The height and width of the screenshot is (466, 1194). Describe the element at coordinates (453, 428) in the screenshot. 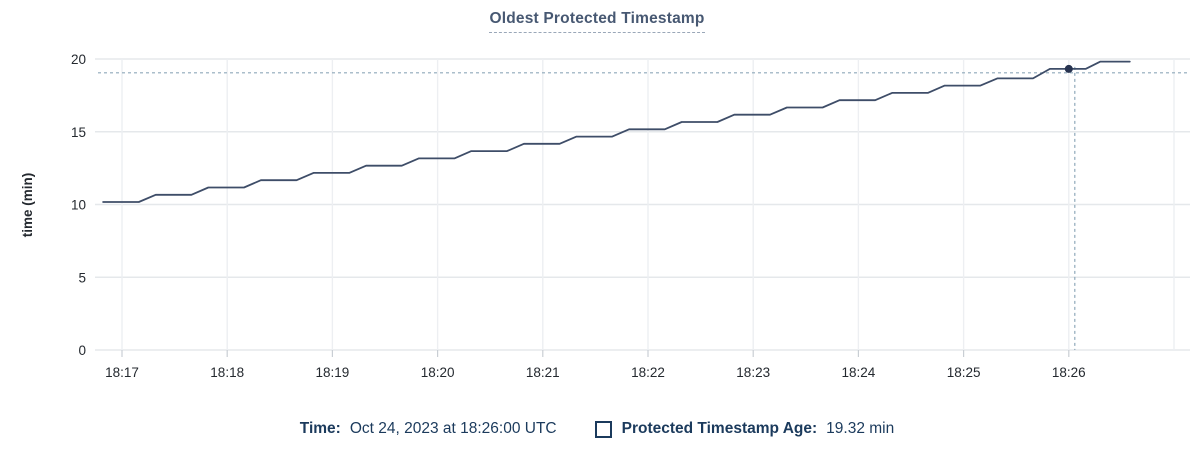

I see `legend-time-value: Oct 24, 2023 at 18:26:00 UTC` at that location.